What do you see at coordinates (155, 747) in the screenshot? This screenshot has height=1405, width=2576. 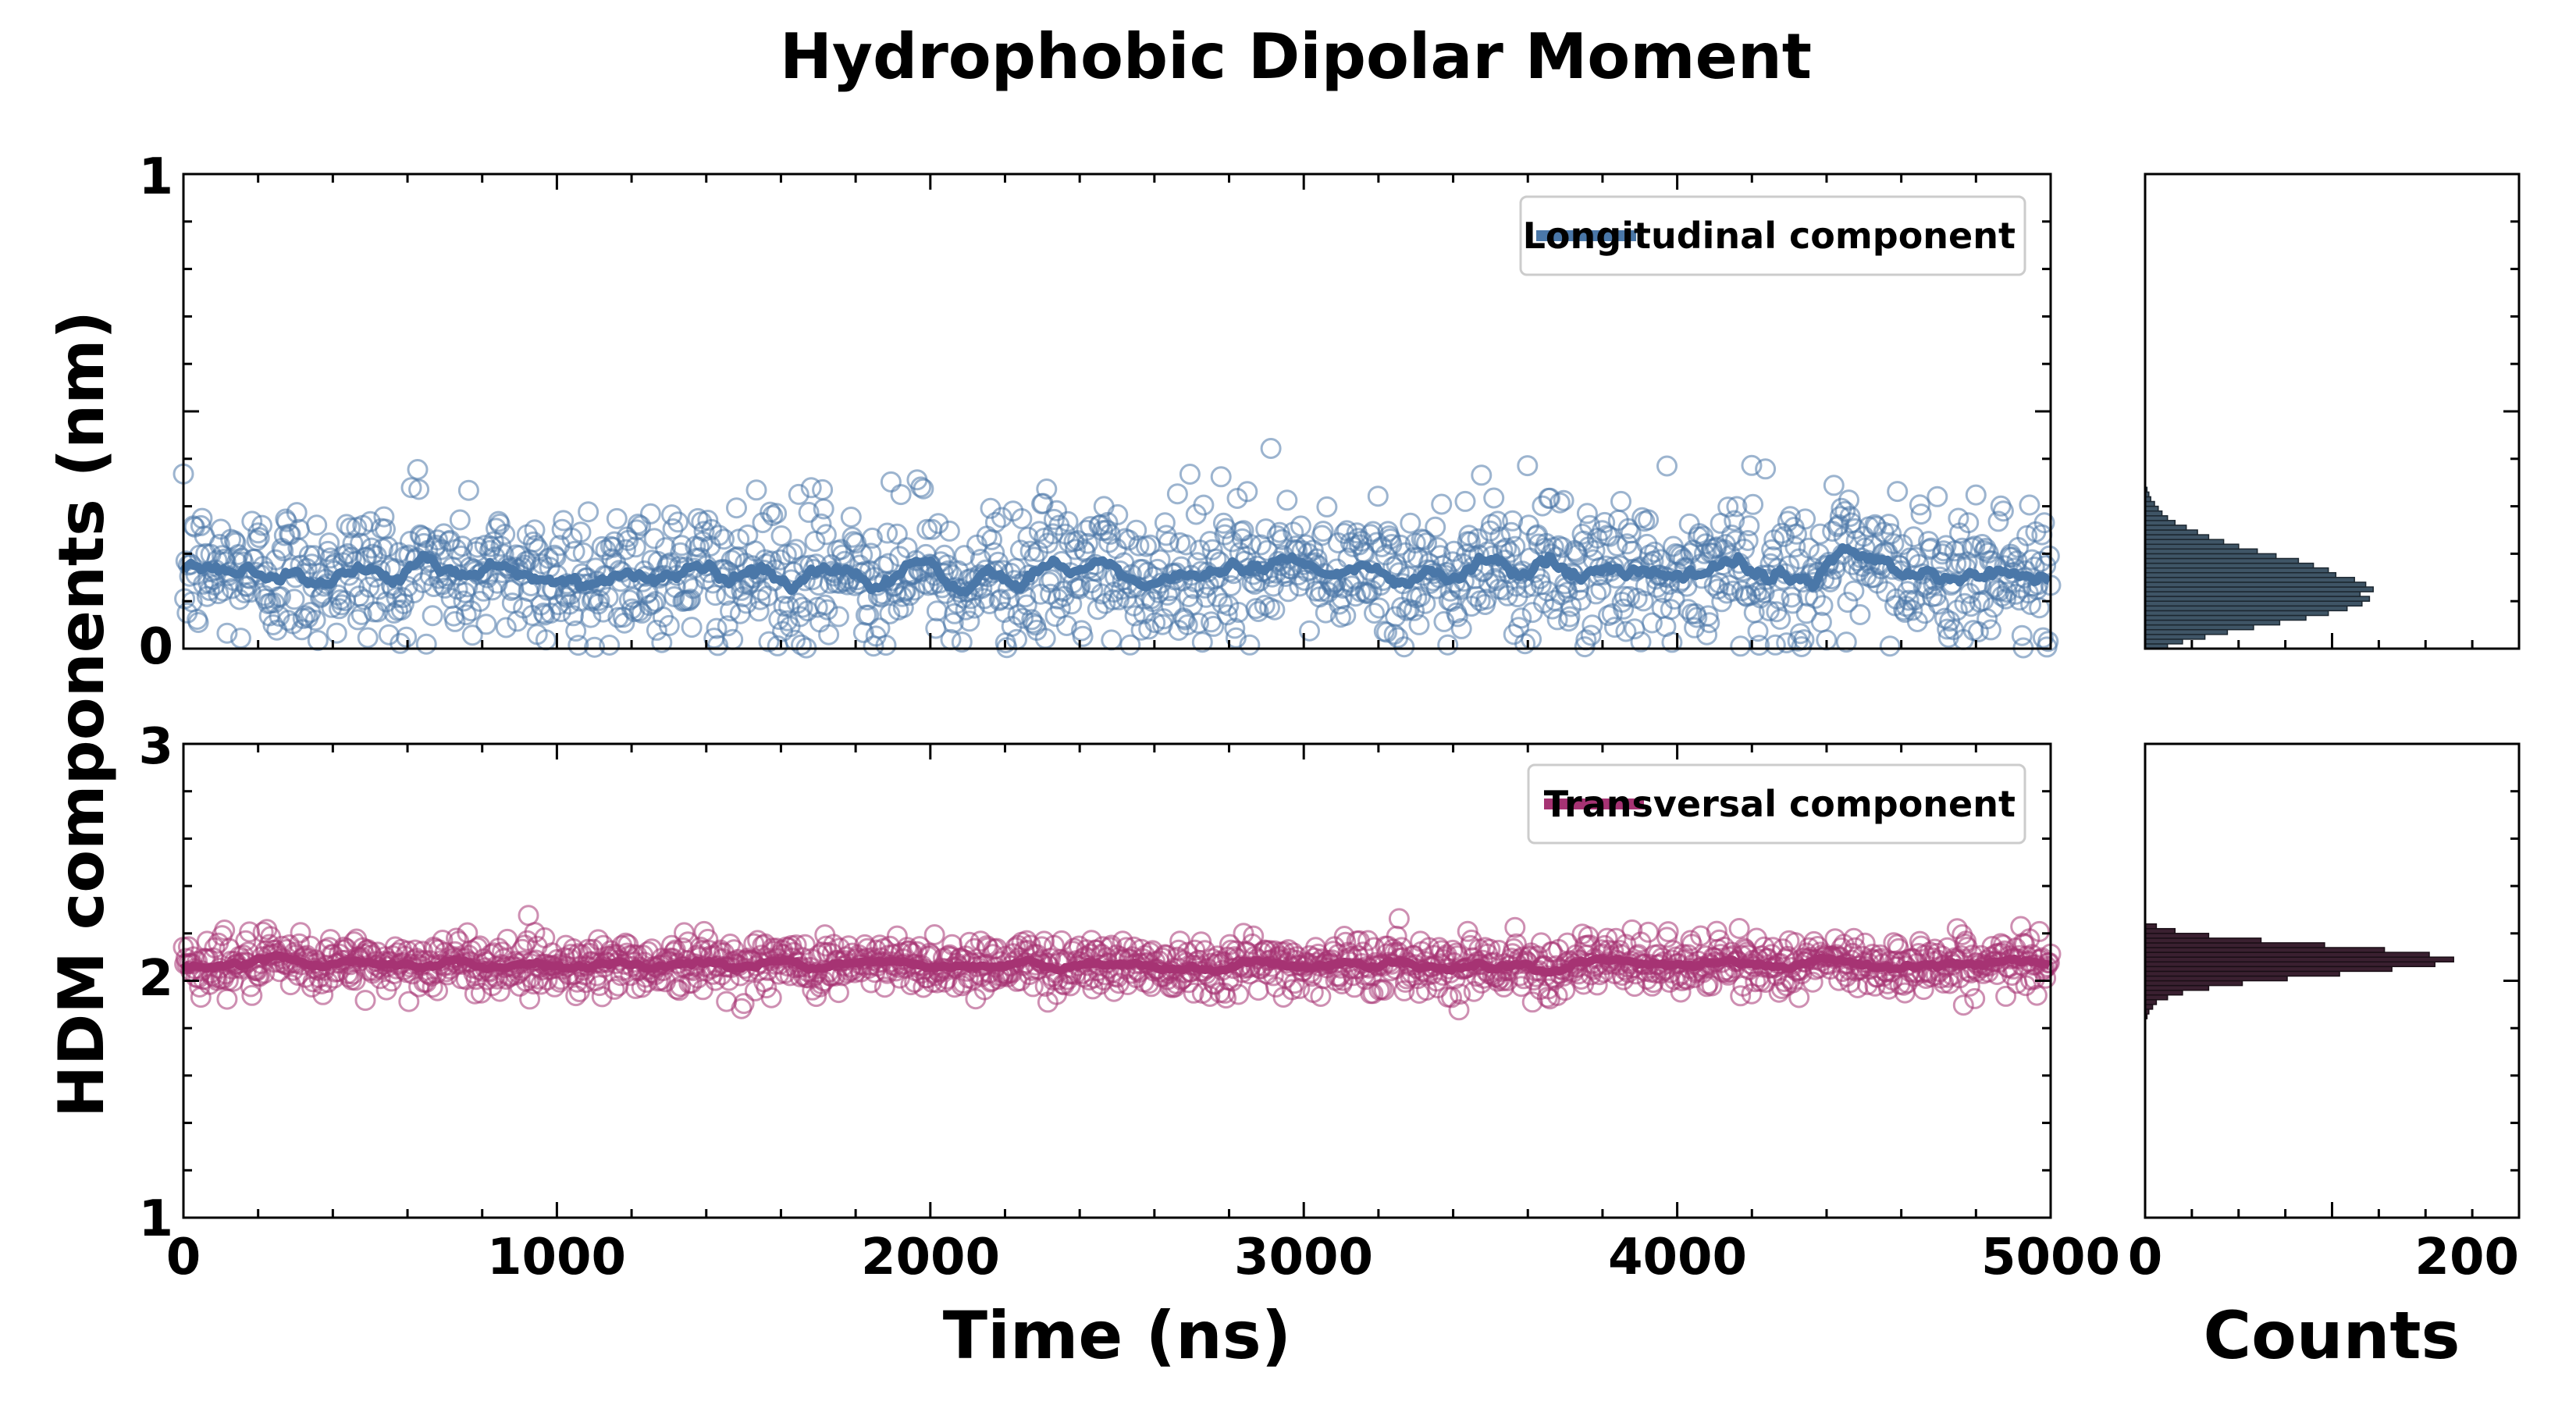 I see `transversal-ytick-label: 3` at bounding box center [155, 747].